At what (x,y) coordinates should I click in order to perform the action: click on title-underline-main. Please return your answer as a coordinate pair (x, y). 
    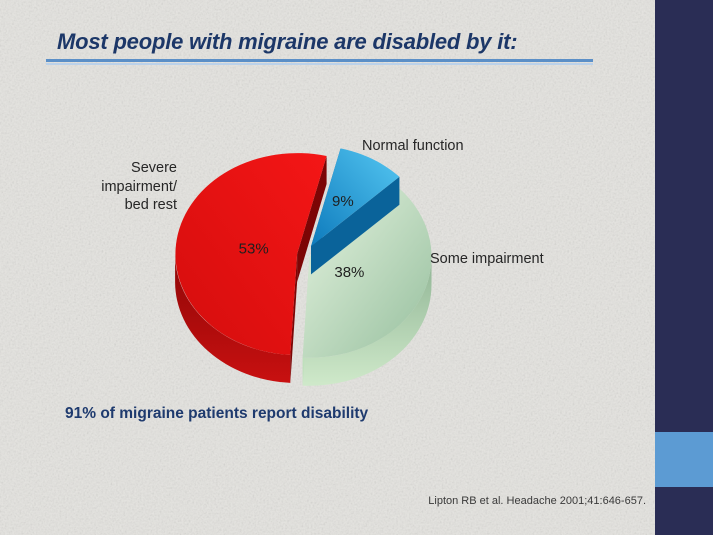
    Looking at the image, I should click on (319, 60).